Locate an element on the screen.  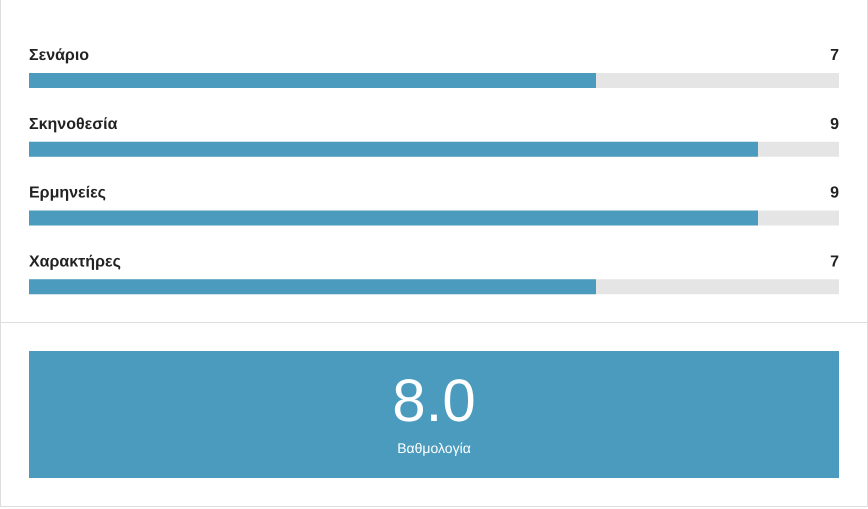
text: 8.0 is located at coordinates (434, 400).